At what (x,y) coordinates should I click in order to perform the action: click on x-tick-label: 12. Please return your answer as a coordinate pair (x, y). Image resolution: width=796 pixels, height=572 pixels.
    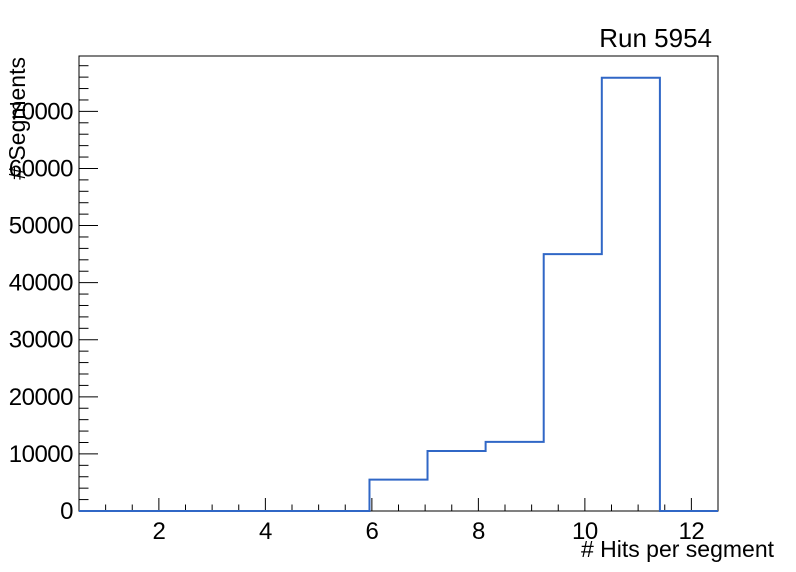
    Looking at the image, I should click on (692, 531).